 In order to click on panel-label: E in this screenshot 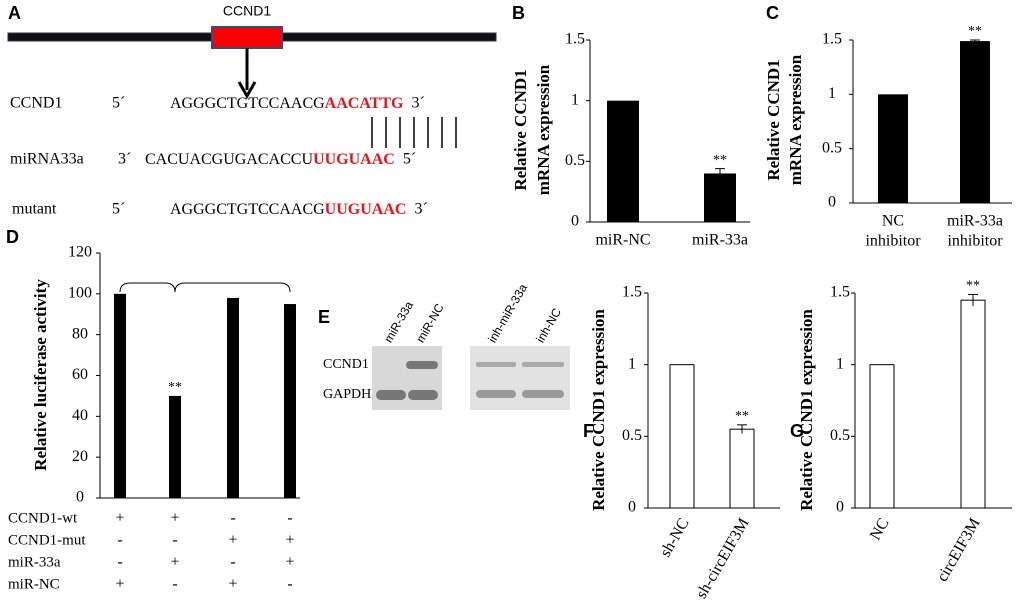, I will do `click(324, 317)`.